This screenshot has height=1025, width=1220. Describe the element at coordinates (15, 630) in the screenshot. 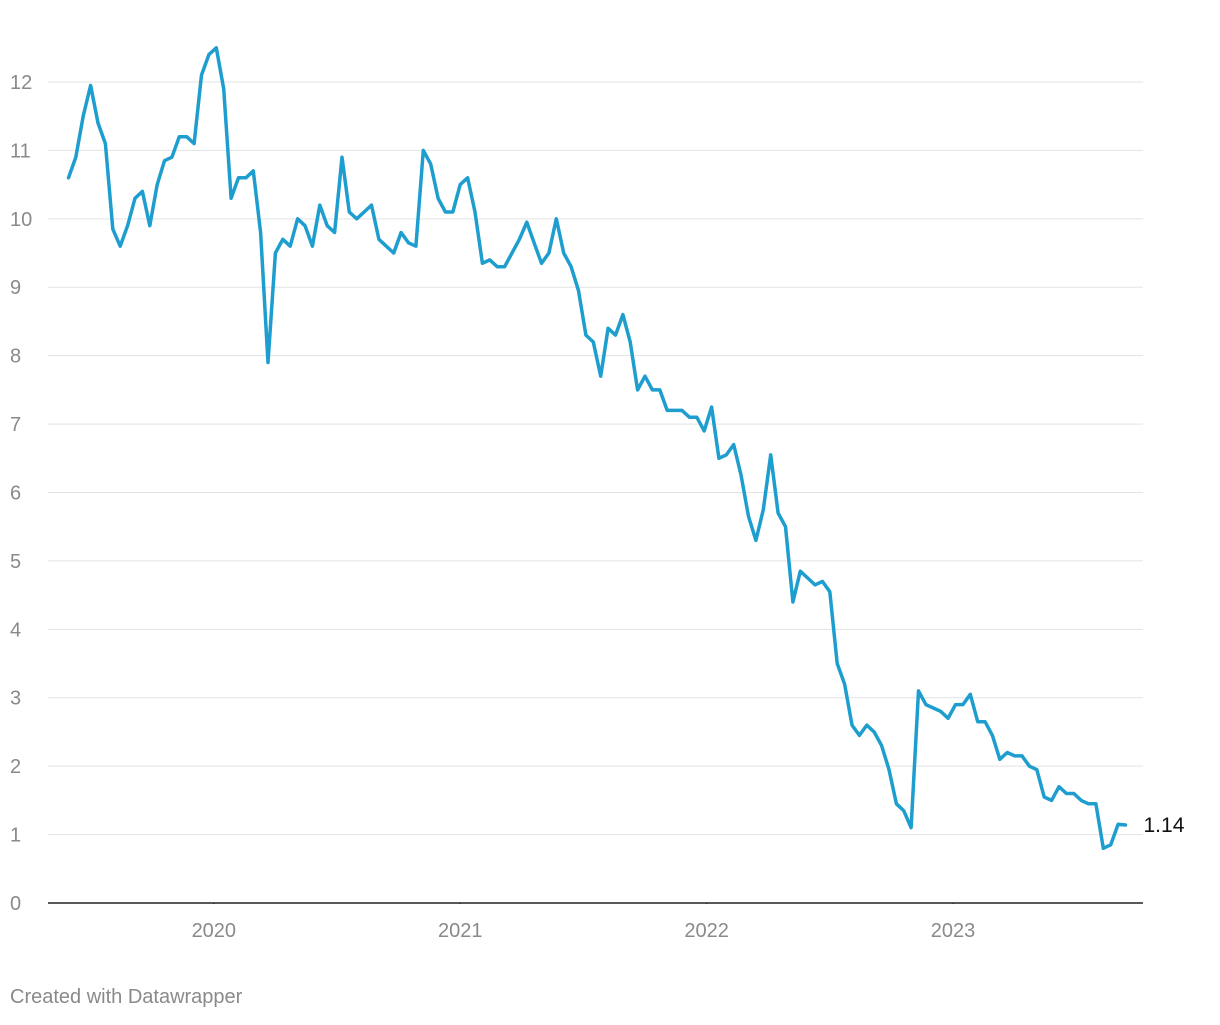

I see `y-tick-label: 4` at that location.